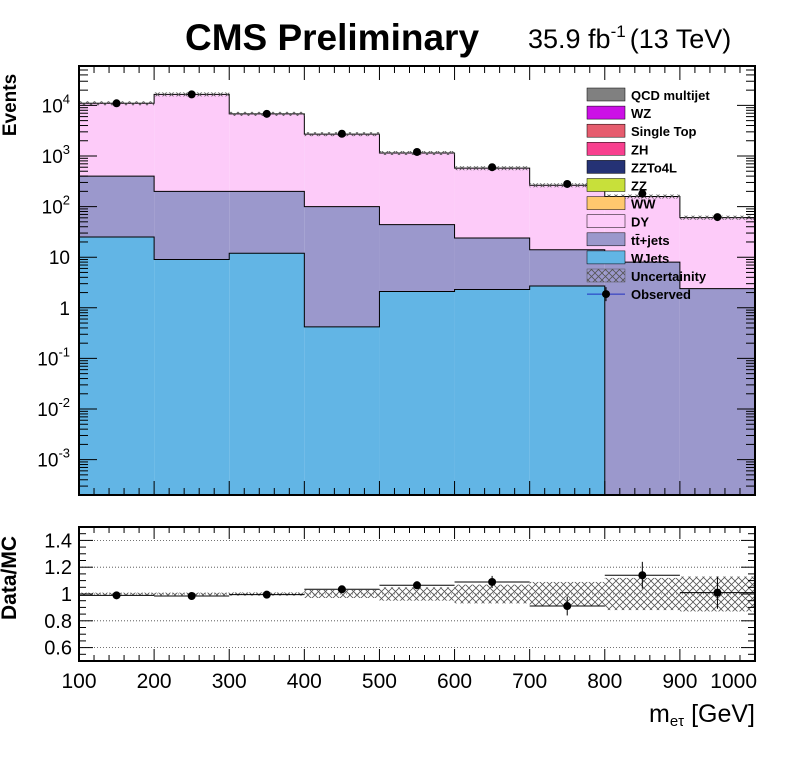 The height and width of the screenshot is (777, 796). Describe the element at coordinates (154, 681) in the screenshot. I see `x-tick-label: 200` at that location.